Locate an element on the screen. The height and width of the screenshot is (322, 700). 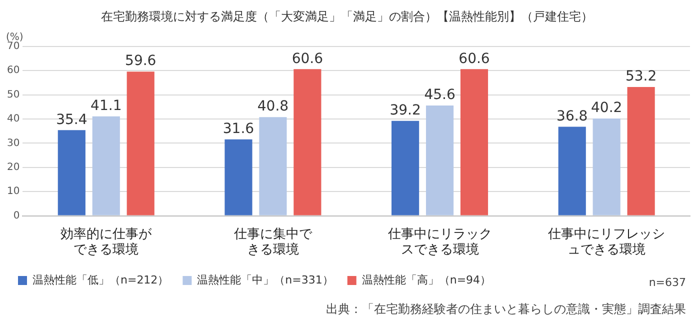
y-tick-label: 10 is located at coordinates (13, 192).